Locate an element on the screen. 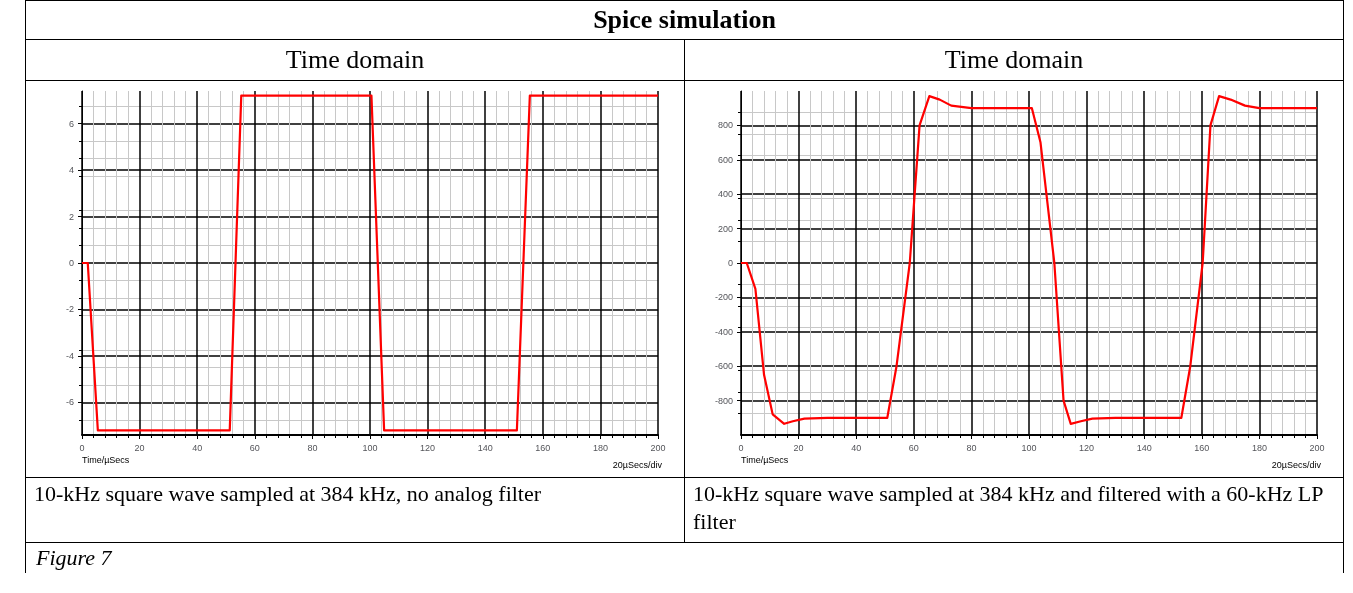 The image size is (1353, 593). y-tick-label: -4 is located at coordinates (69, 355).